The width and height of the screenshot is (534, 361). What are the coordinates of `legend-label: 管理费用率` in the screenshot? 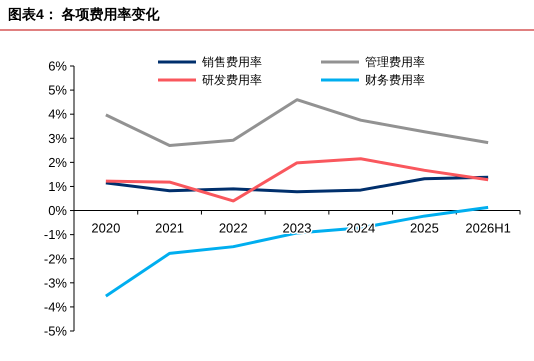 It's located at (395, 62).